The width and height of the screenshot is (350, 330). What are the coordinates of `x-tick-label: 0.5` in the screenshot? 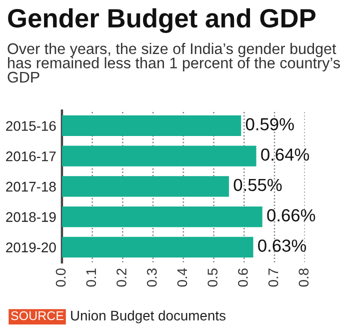 It's located at (213, 277).